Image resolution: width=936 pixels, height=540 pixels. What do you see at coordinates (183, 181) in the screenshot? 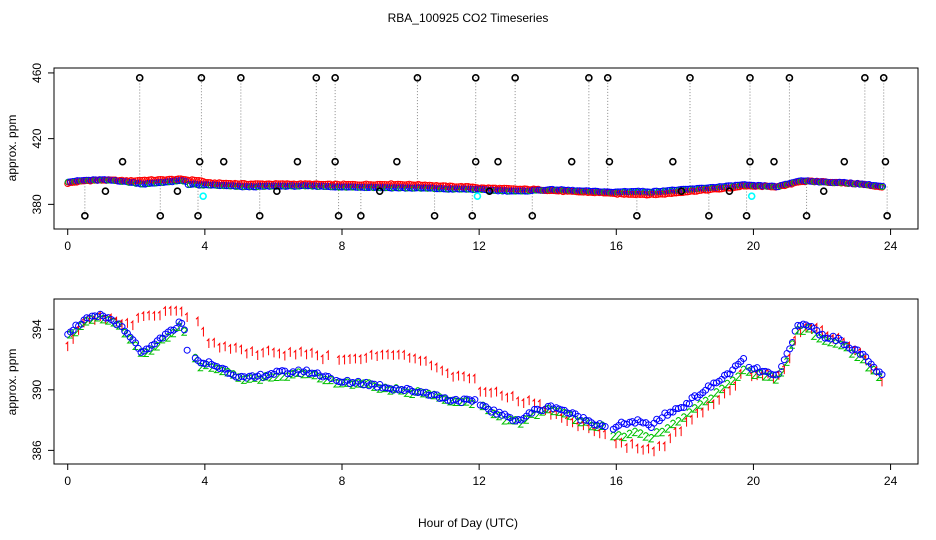
I see `top-green-point` at bounding box center [183, 181].